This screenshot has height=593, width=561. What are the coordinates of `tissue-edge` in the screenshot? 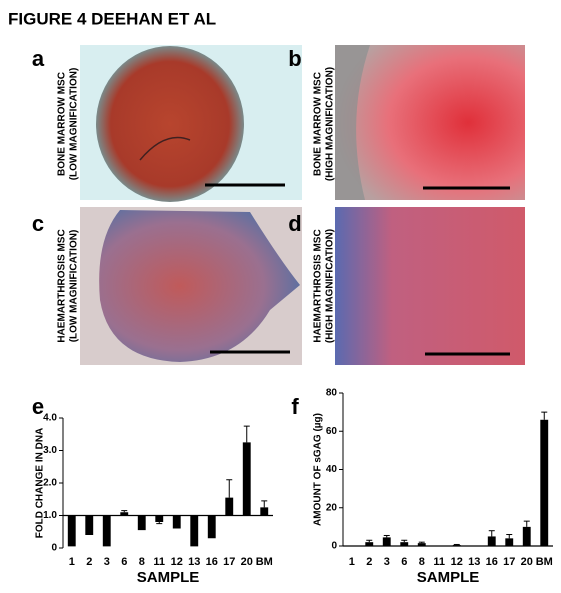 It's located at (352, 122).